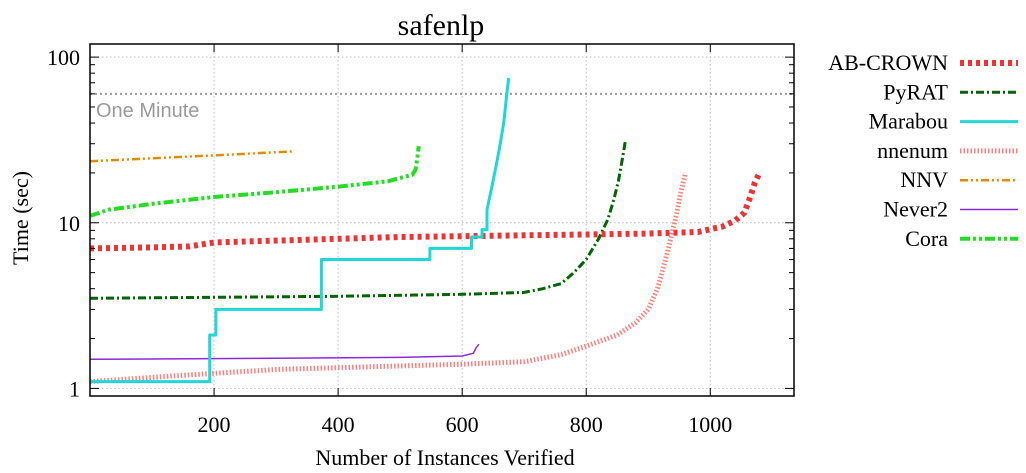 Image resolution: width=1026 pixels, height=473 pixels. I want to click on legend-label-pyrat: PyRAT, so click(915, 91).